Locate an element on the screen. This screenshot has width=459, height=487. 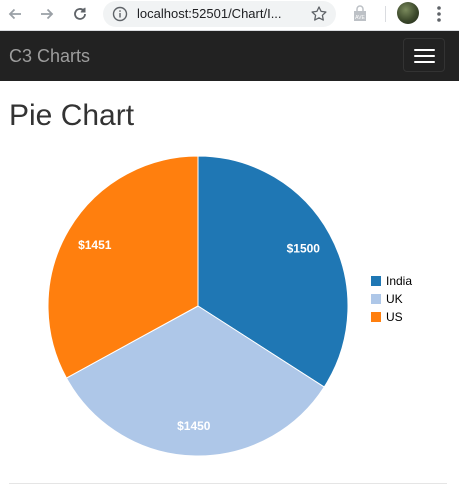
svg-text: AVE is located at coordinates (360, 18).